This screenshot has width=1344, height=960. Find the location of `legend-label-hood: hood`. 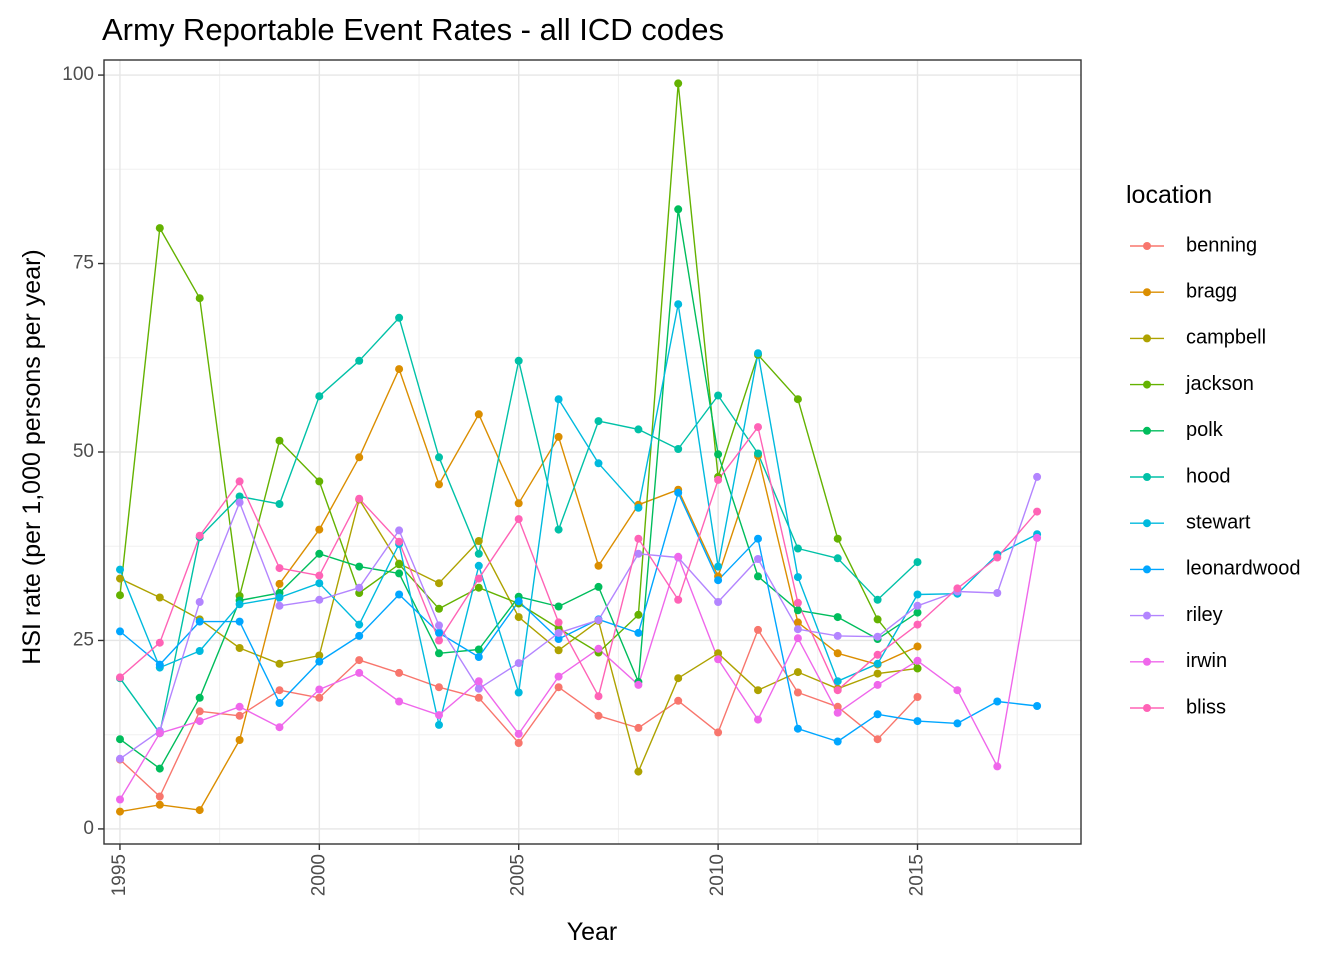

legend-label-hood: hood is located at coordinates (1208, 476).